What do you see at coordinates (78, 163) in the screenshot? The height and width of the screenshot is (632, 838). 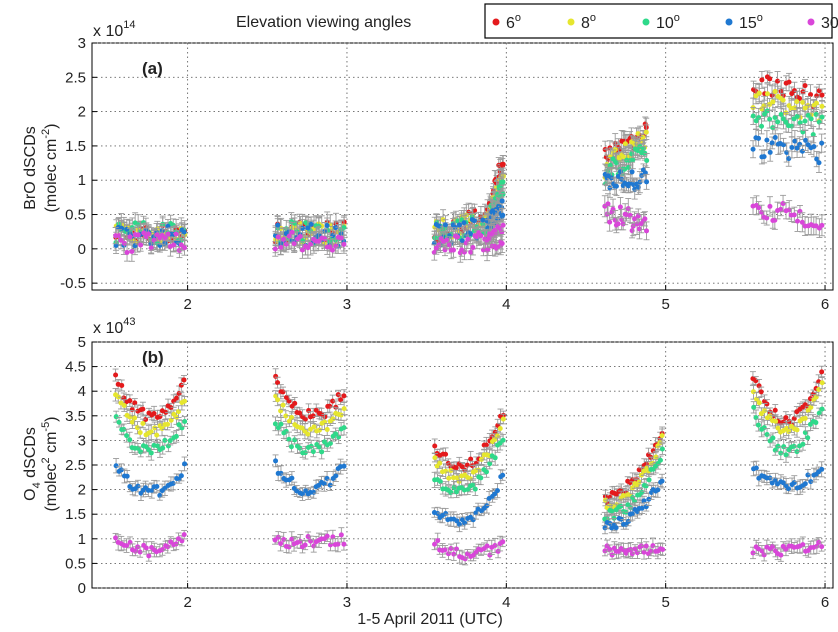 I see `panel-a-yticks: -0.5 0 0.5 1 1.5 2 2.5 3` at bounding box center [78, 163].